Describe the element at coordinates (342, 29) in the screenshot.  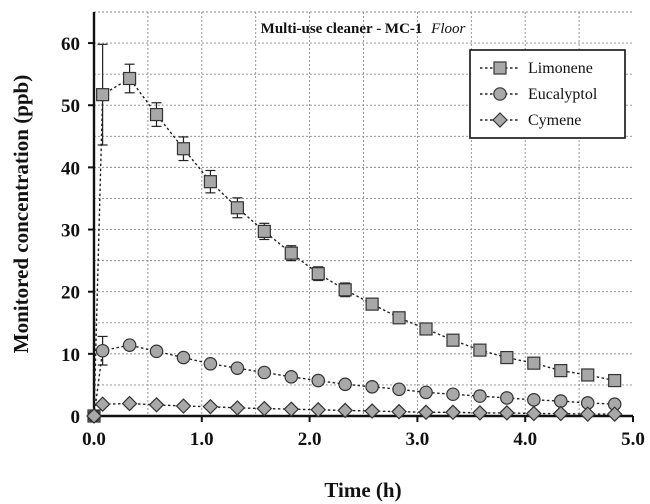
I see `chart-title-main: Multi-use cleaner - MC-1` at that location.